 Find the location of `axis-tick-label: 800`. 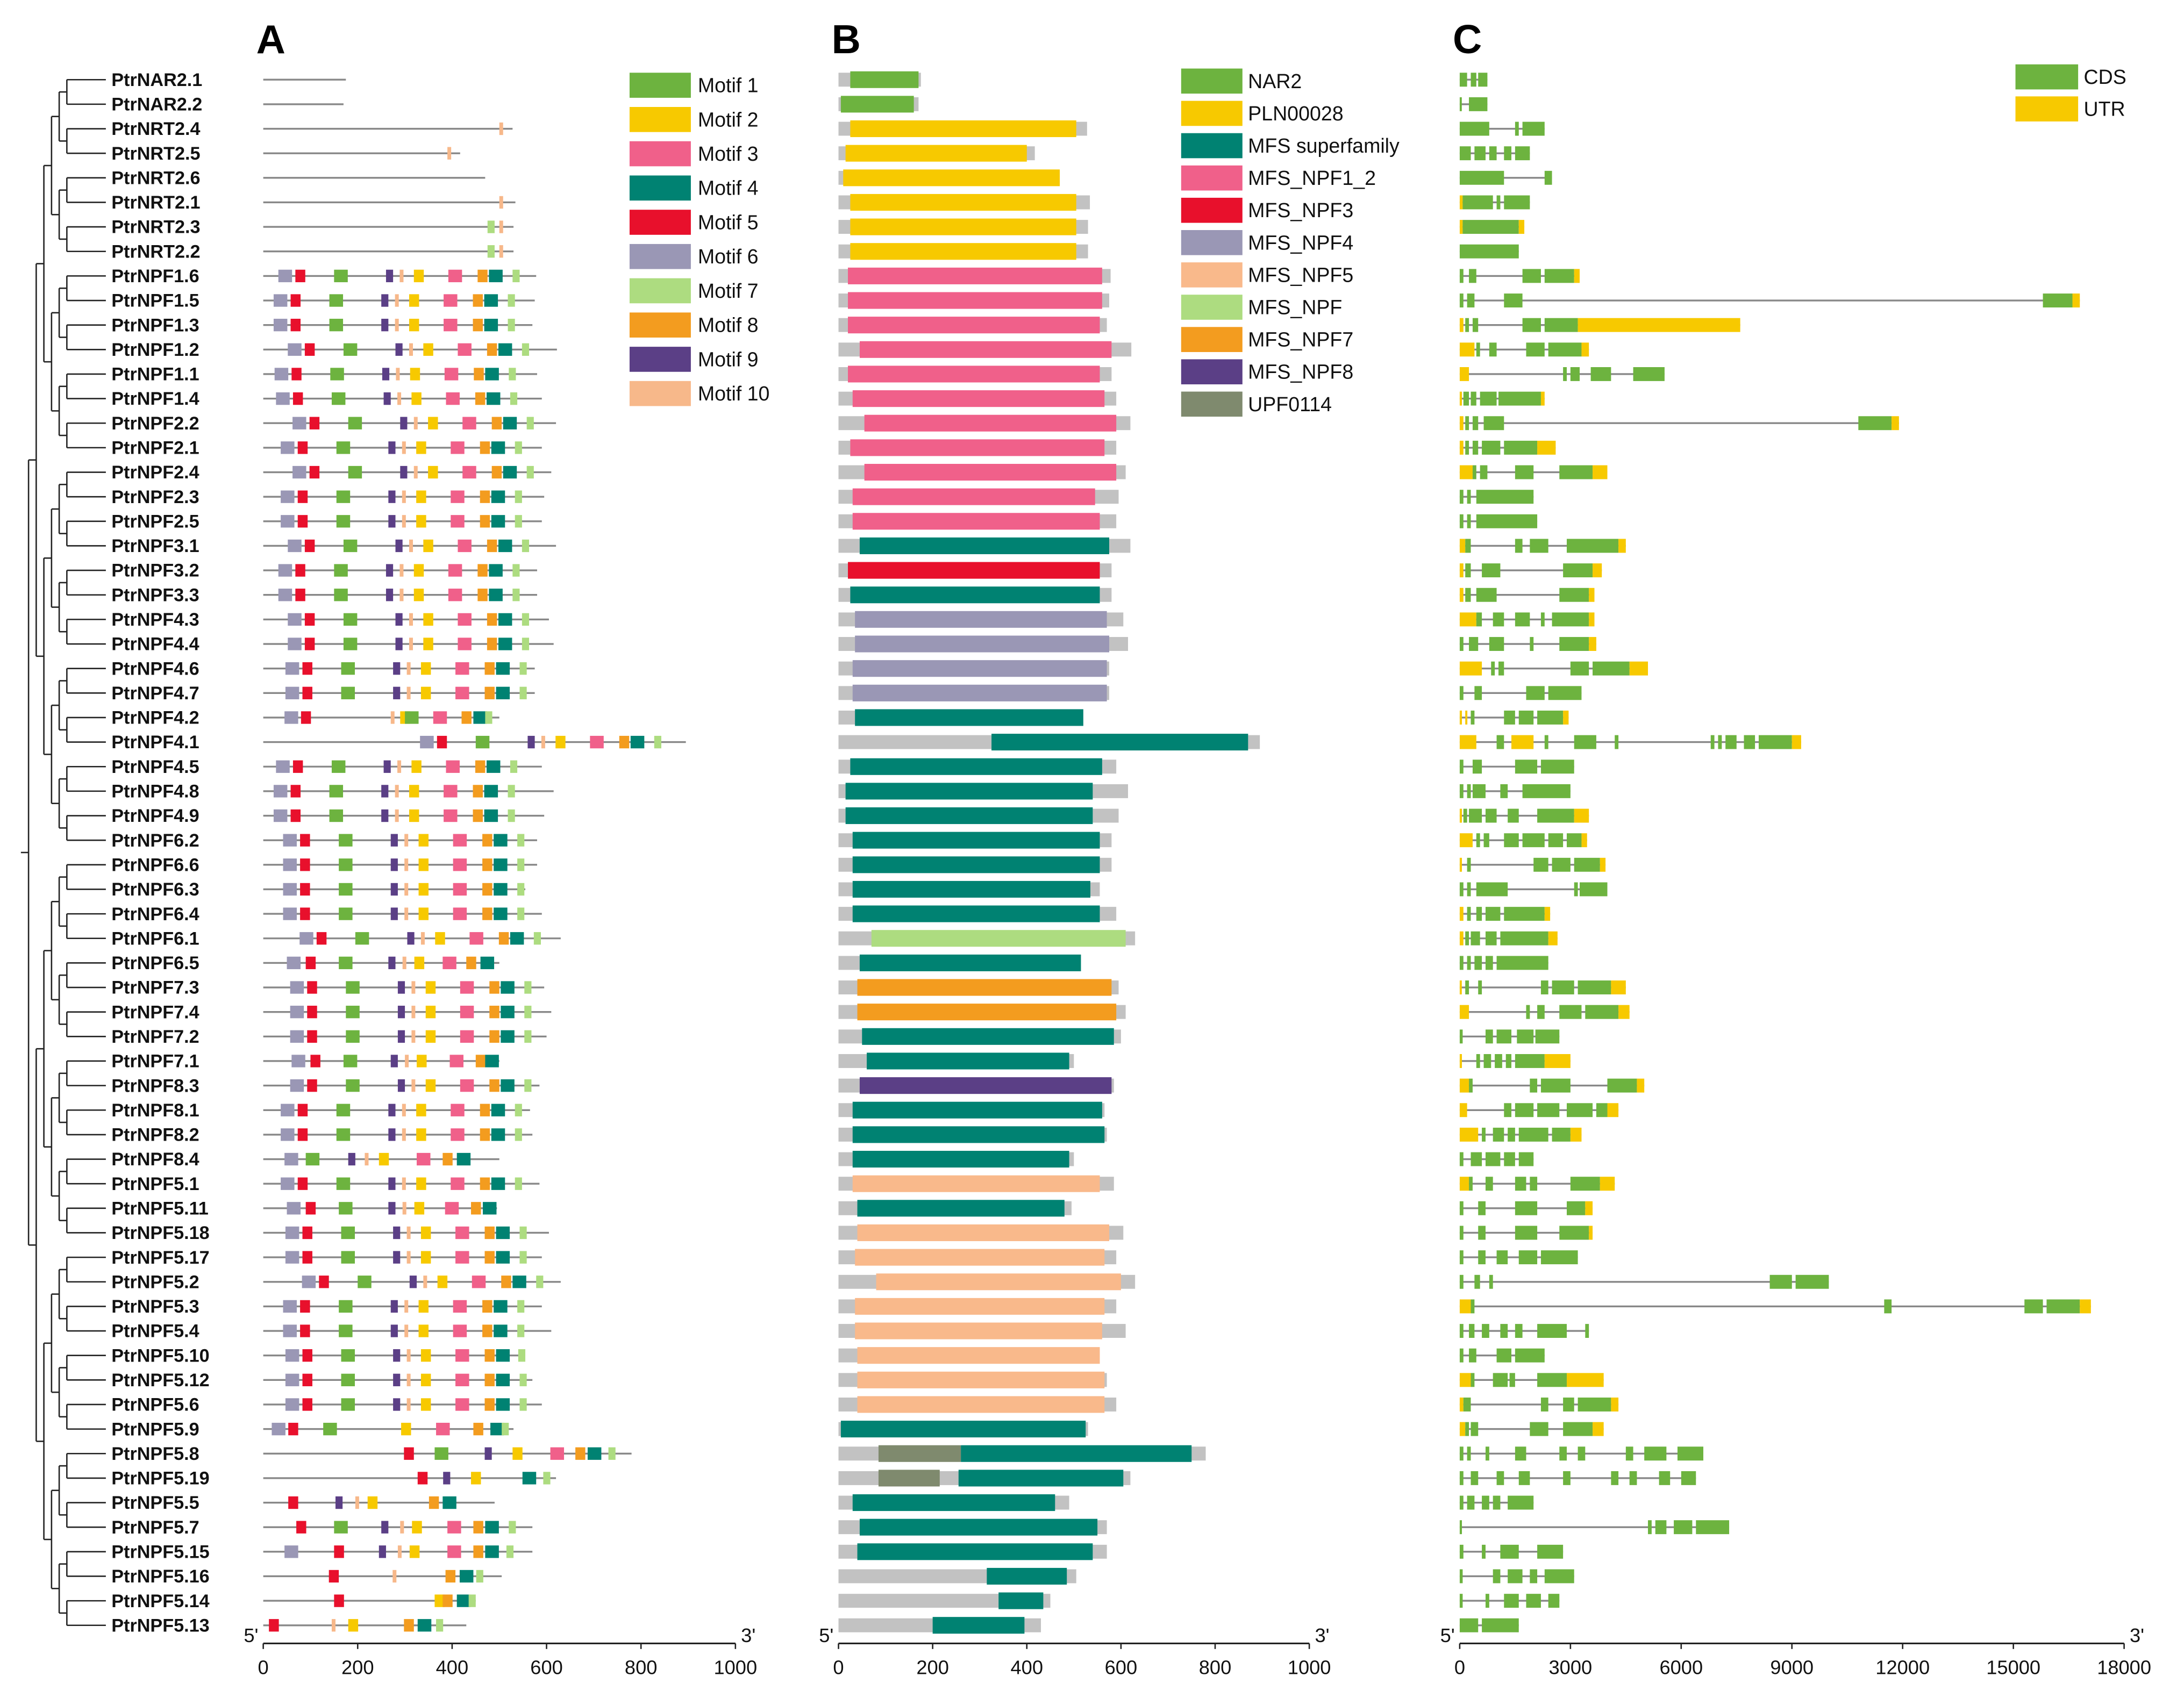

axis-tick-label: 800 is located at coordinates (641, 1667).